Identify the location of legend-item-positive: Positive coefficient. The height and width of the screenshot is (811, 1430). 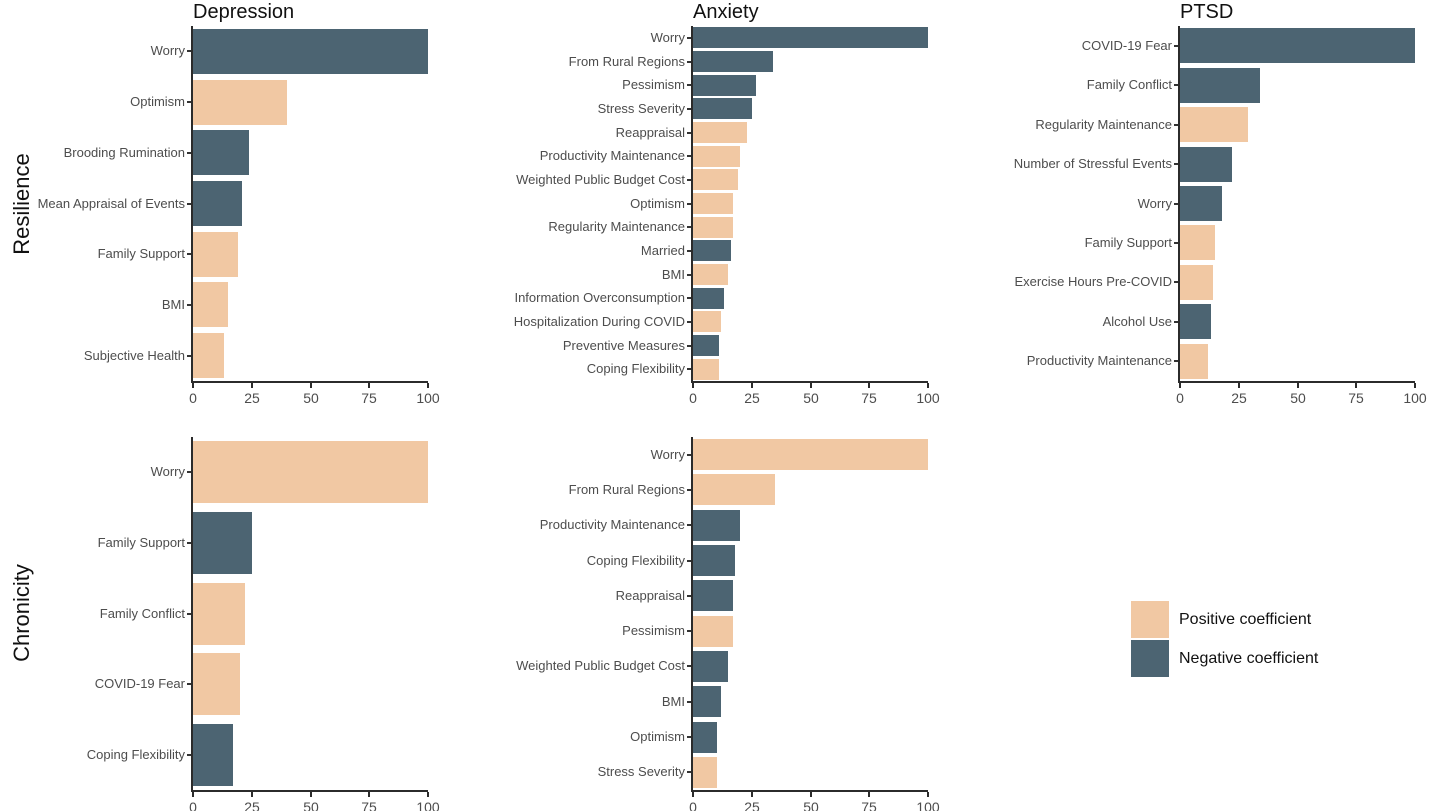
(1224, 619).